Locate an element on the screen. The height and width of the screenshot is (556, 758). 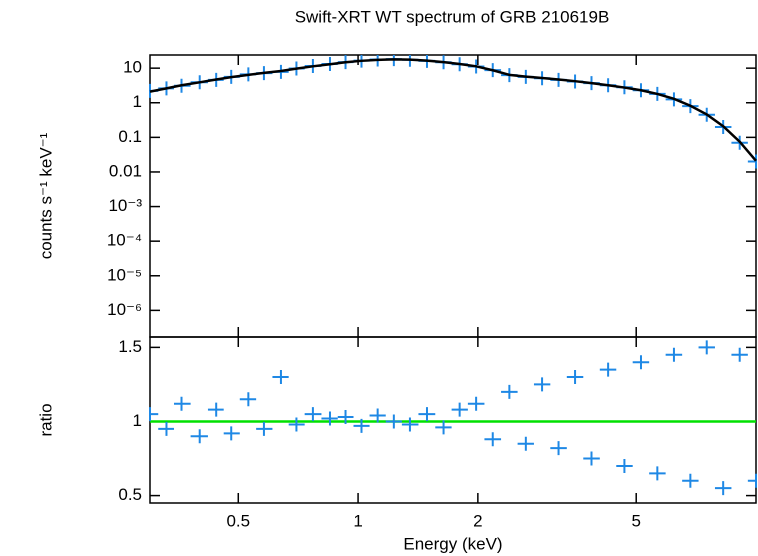
y-tick-label: 10⁻³ is located at coordinates (125, 205).